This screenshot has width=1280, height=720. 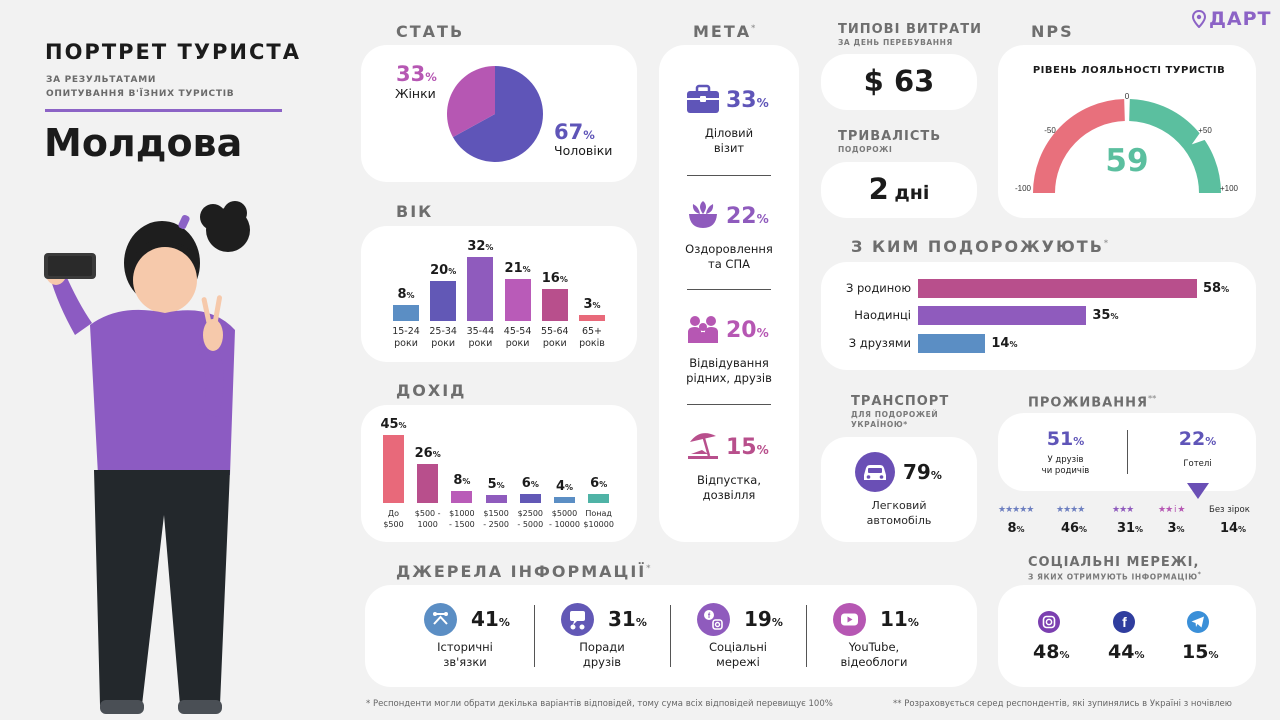 I want to click on income-bar-value: 8%, so click(x=461, y=480).